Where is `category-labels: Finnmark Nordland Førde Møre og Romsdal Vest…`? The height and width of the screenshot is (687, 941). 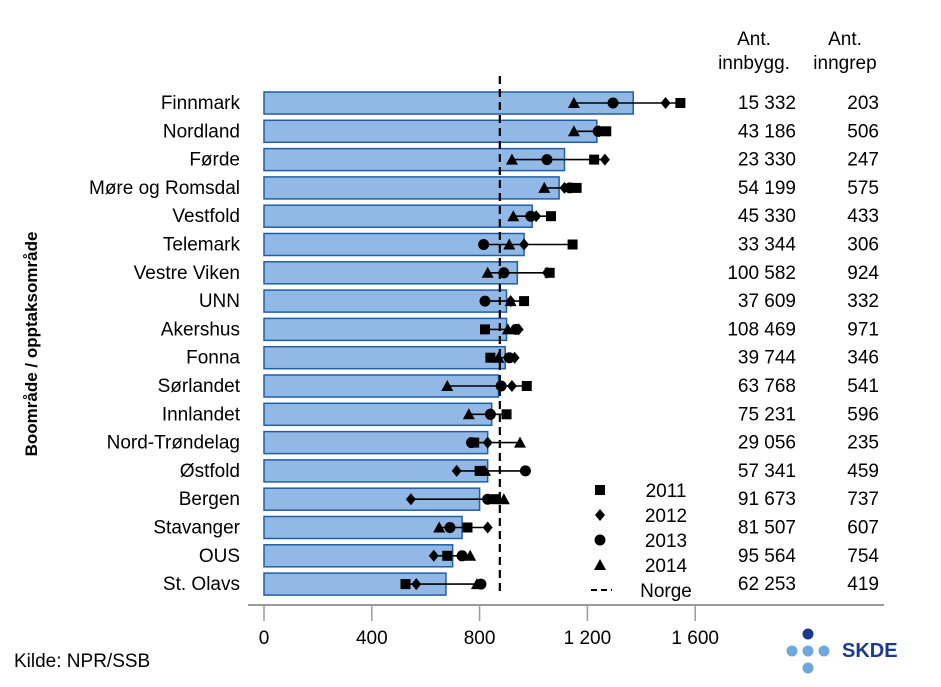 category-labels: Finnmark Nordland Førde Møre og Romsdal Vest… is located at coordinates (165, 344).